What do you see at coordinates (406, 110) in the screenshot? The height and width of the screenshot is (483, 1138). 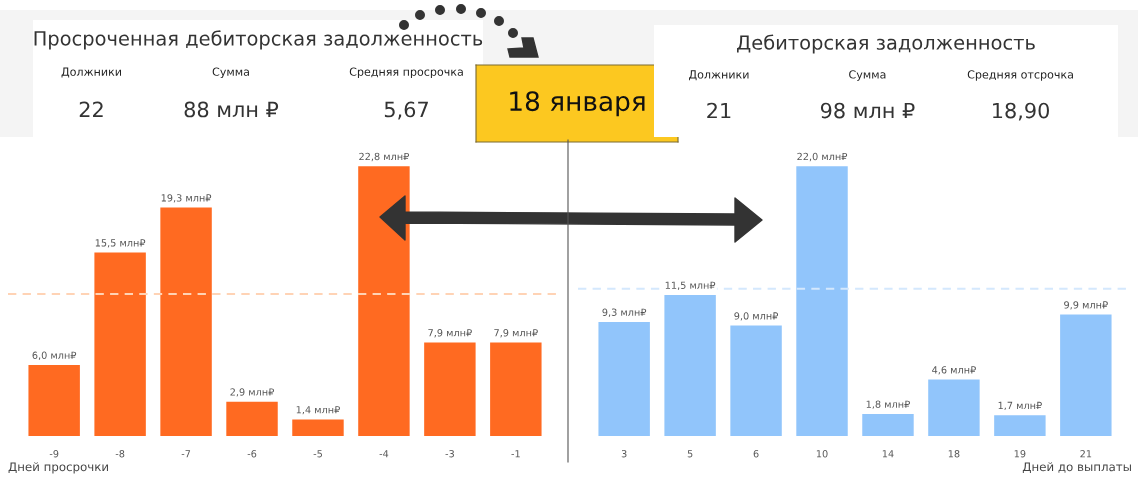 I see `text: 5,67` at bounding box center [406, 110].